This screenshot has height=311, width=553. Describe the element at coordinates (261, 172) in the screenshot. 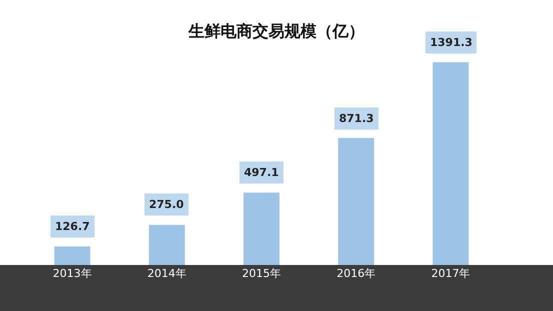

I see `data-label: 497.1` at that location.